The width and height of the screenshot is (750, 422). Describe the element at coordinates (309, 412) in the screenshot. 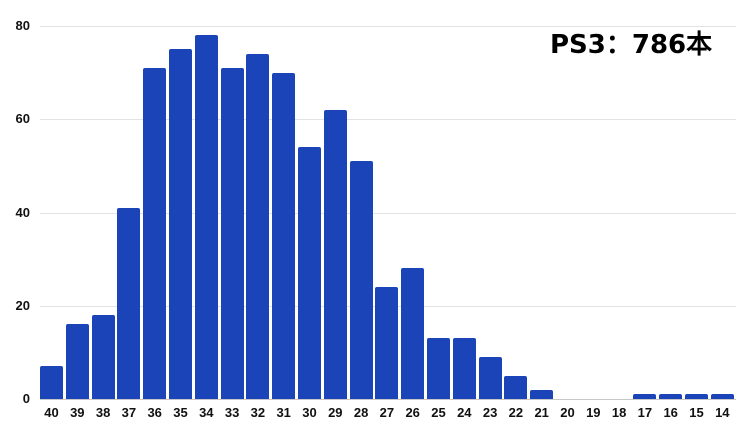

I see `x-tick-label: 30` at that location.